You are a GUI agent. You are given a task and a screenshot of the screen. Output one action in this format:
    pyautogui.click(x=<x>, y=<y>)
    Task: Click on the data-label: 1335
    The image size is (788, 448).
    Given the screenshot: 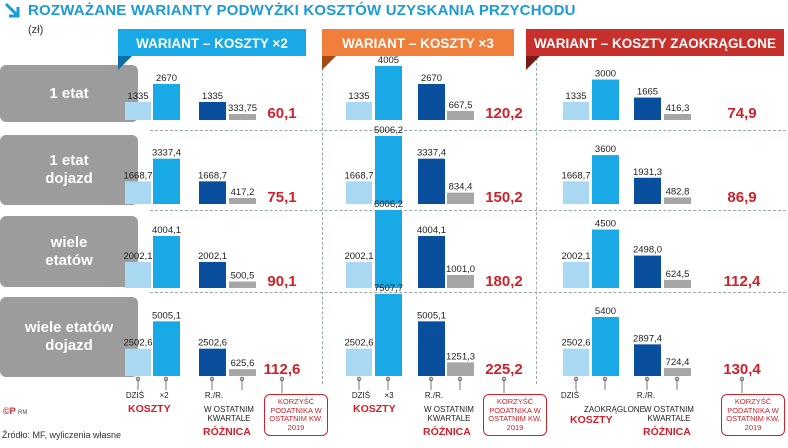 What is the action you would take?
    pyautogui.click(x=575, y=96)
    